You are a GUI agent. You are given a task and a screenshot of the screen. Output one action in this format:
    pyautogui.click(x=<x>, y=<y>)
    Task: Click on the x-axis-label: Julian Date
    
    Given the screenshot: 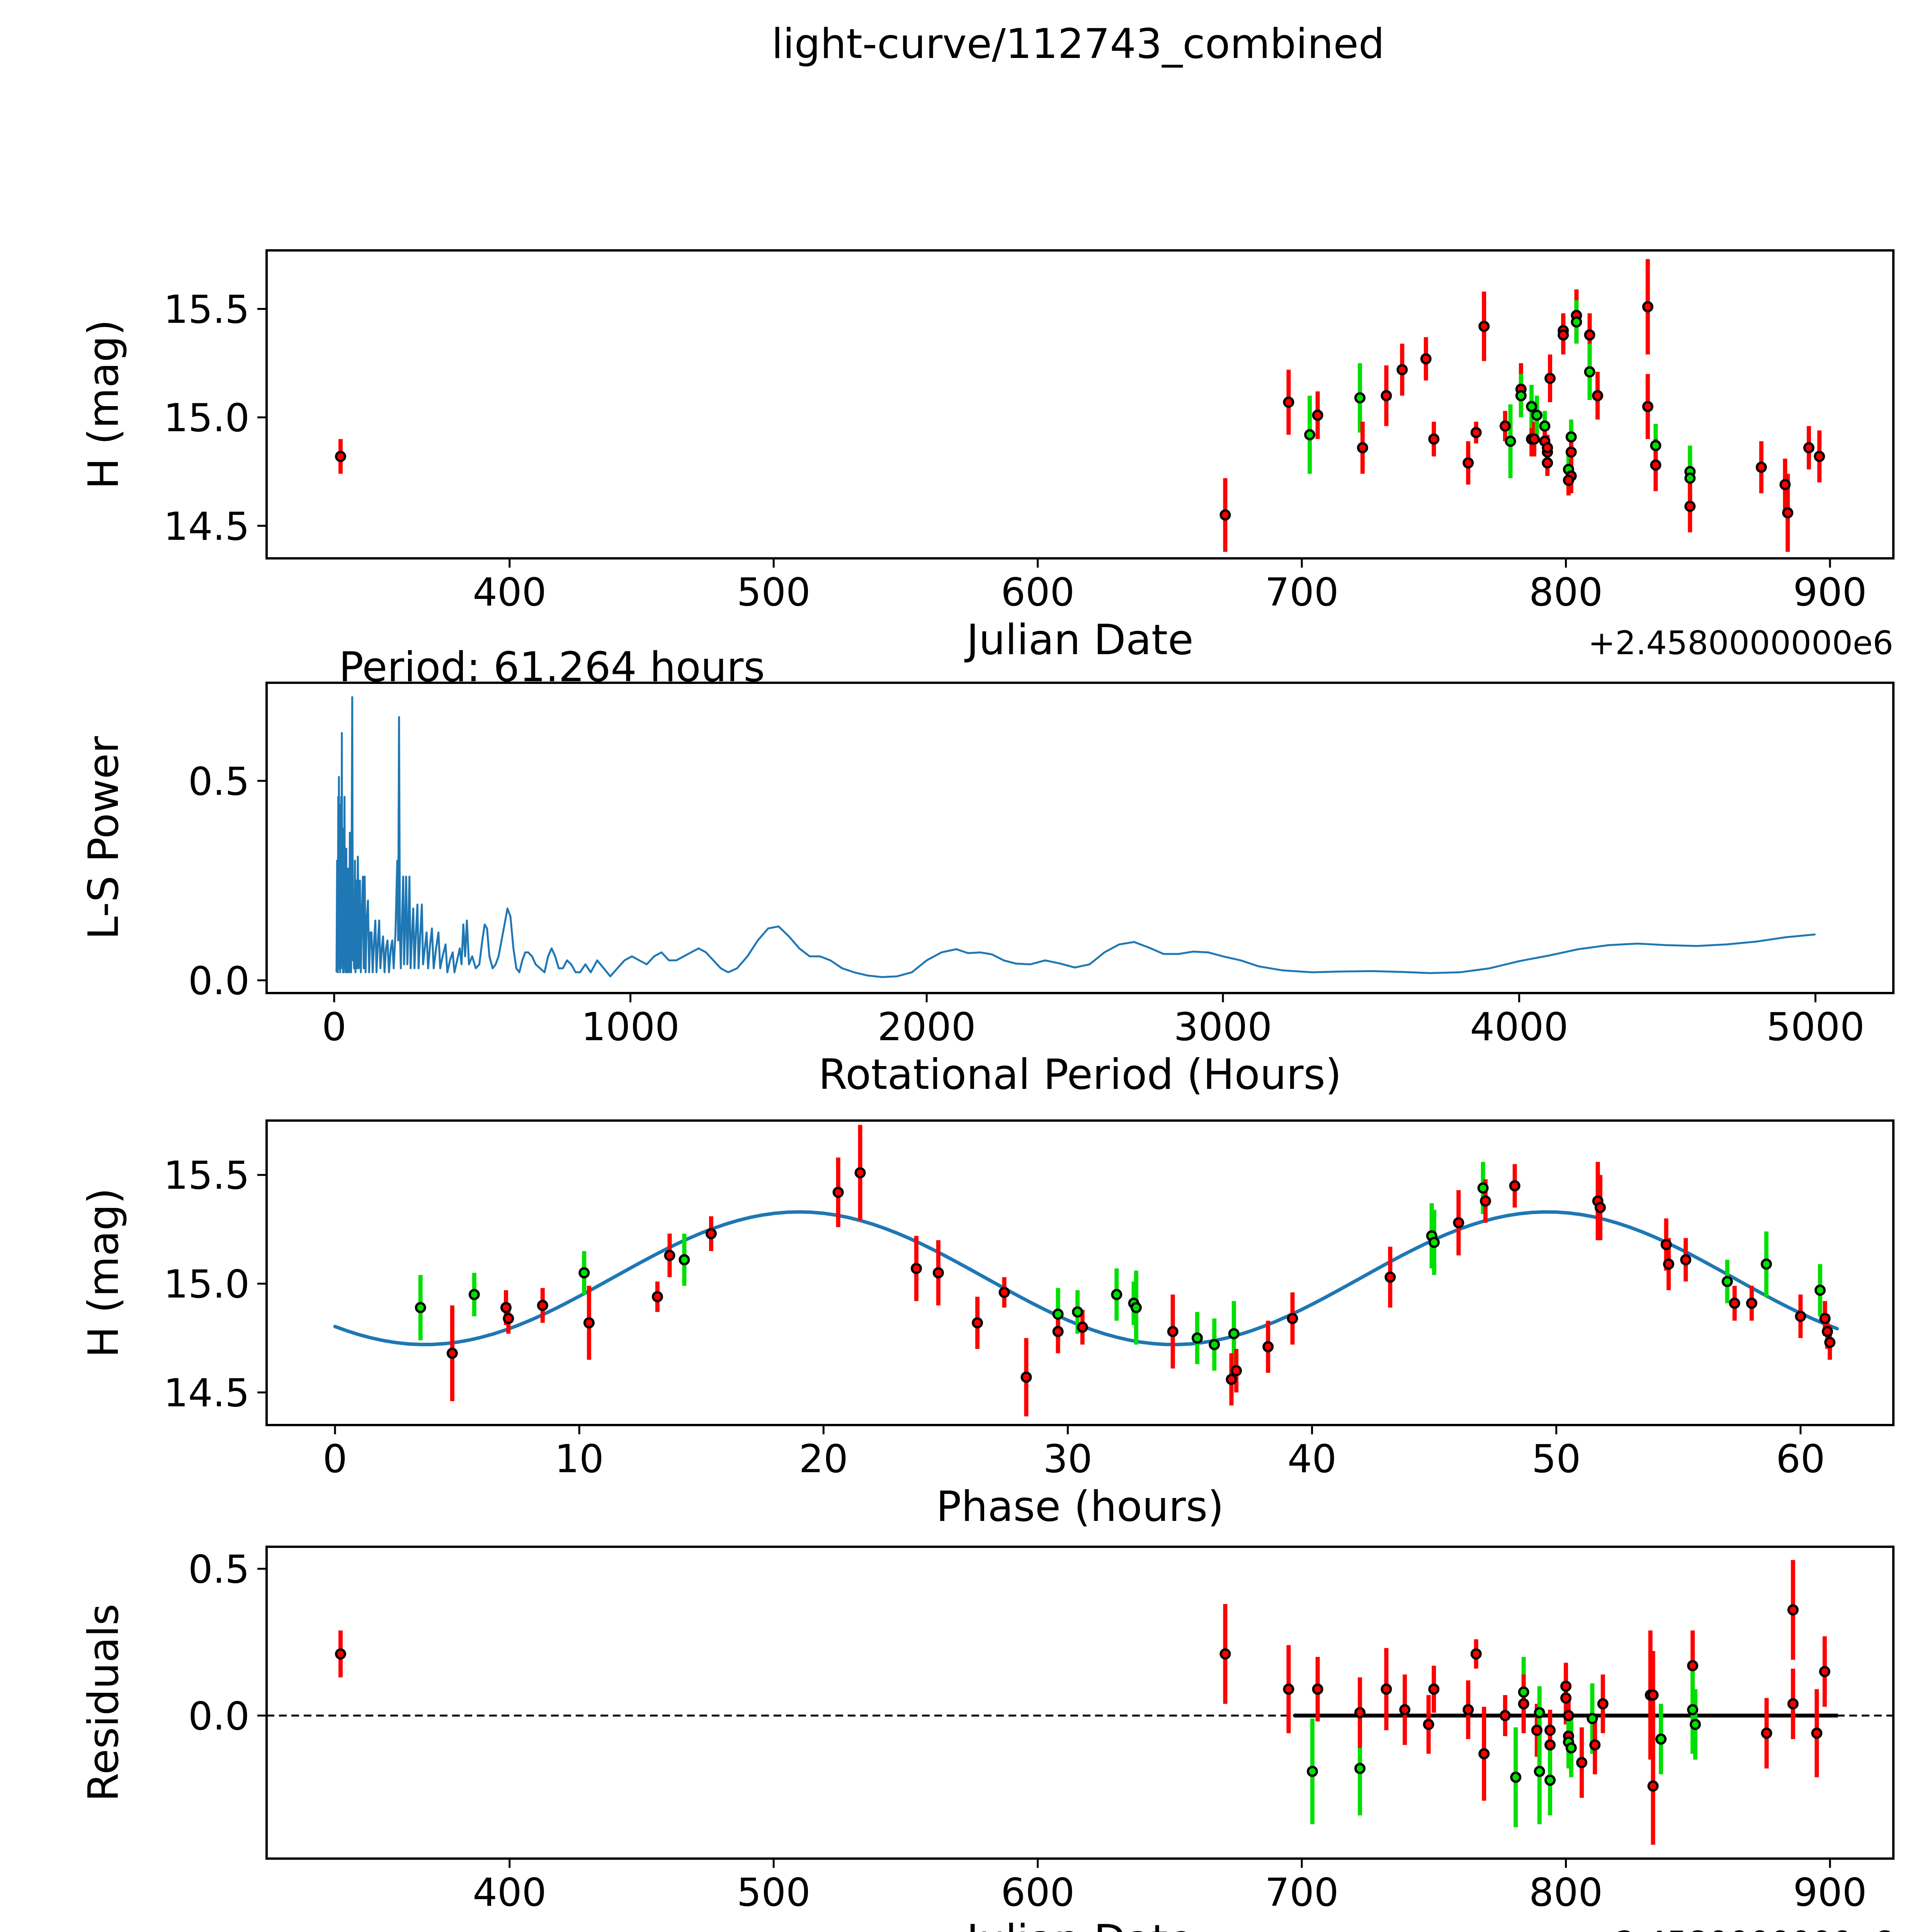 What is the action you would take?
    pyautogui.click(x=1078, y=1924)
    